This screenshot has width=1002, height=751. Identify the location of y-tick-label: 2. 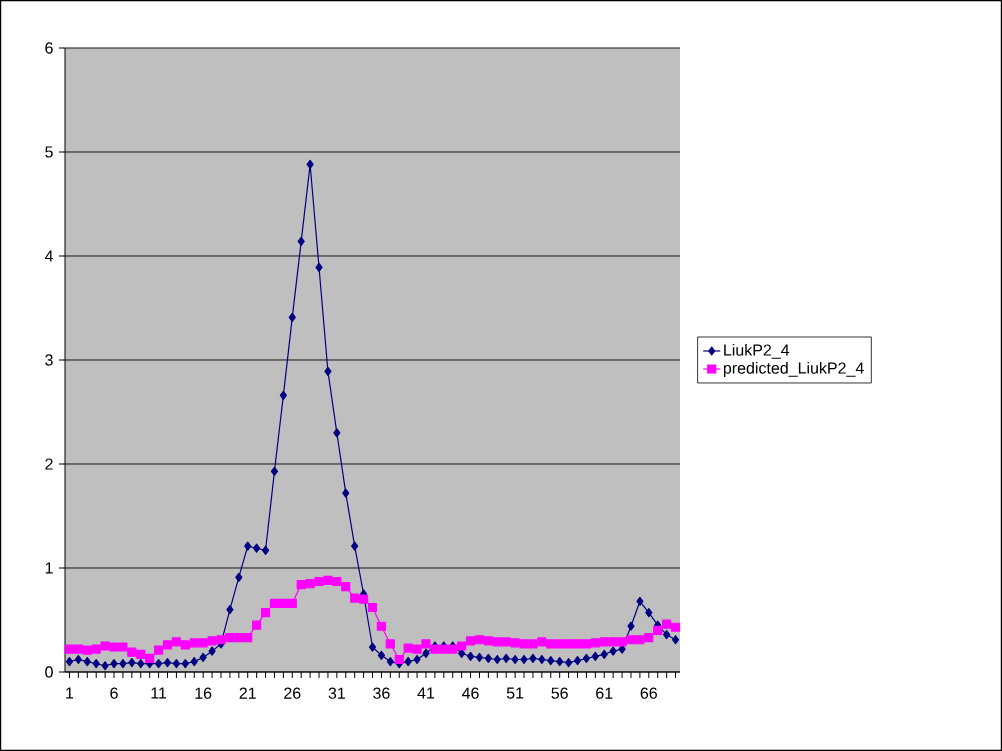
(49, 464).